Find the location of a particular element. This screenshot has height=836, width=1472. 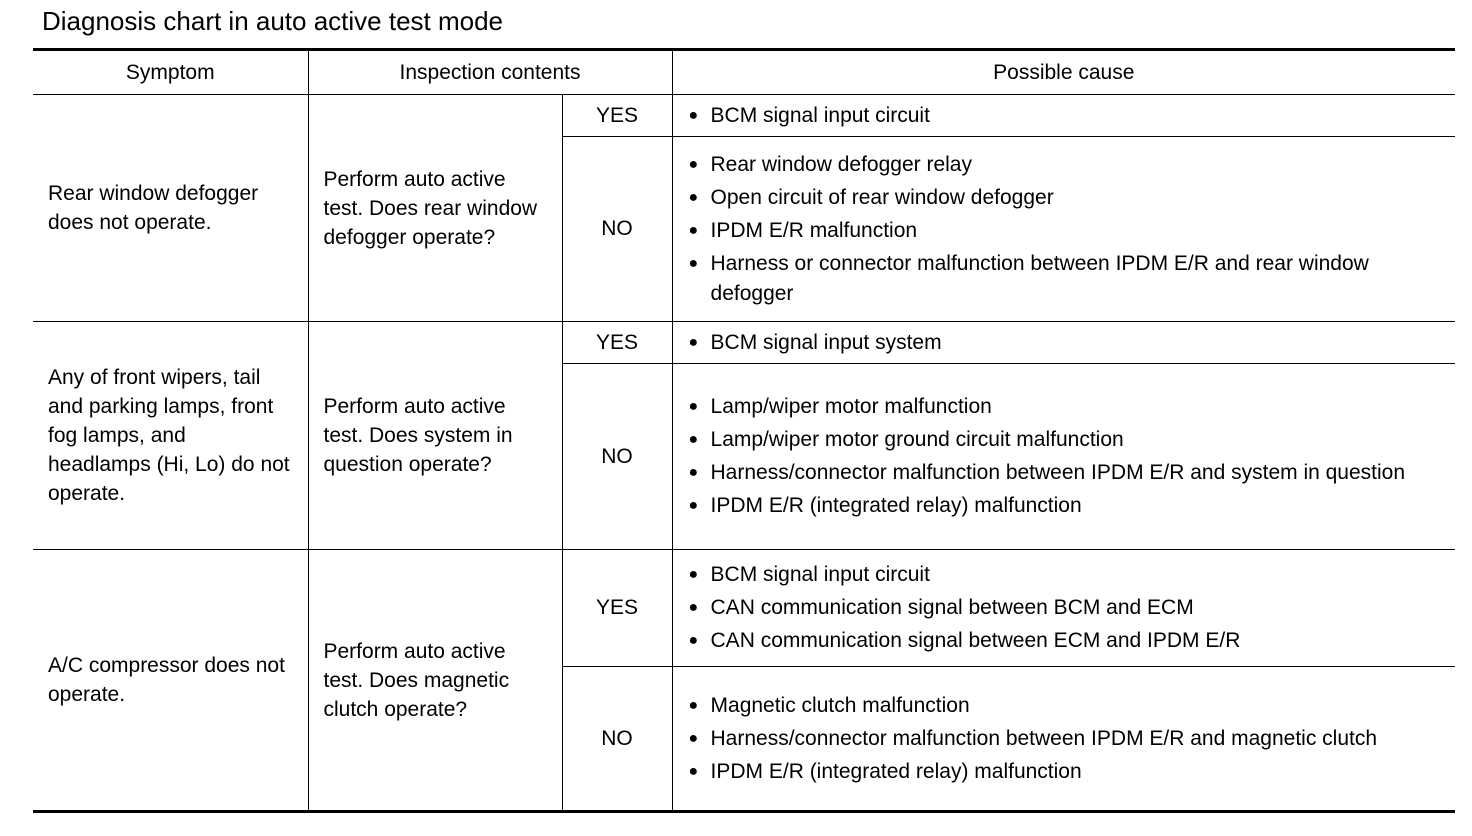

causes-cell: ● BCM signal input circuit is located at coordinates (1063, 115).